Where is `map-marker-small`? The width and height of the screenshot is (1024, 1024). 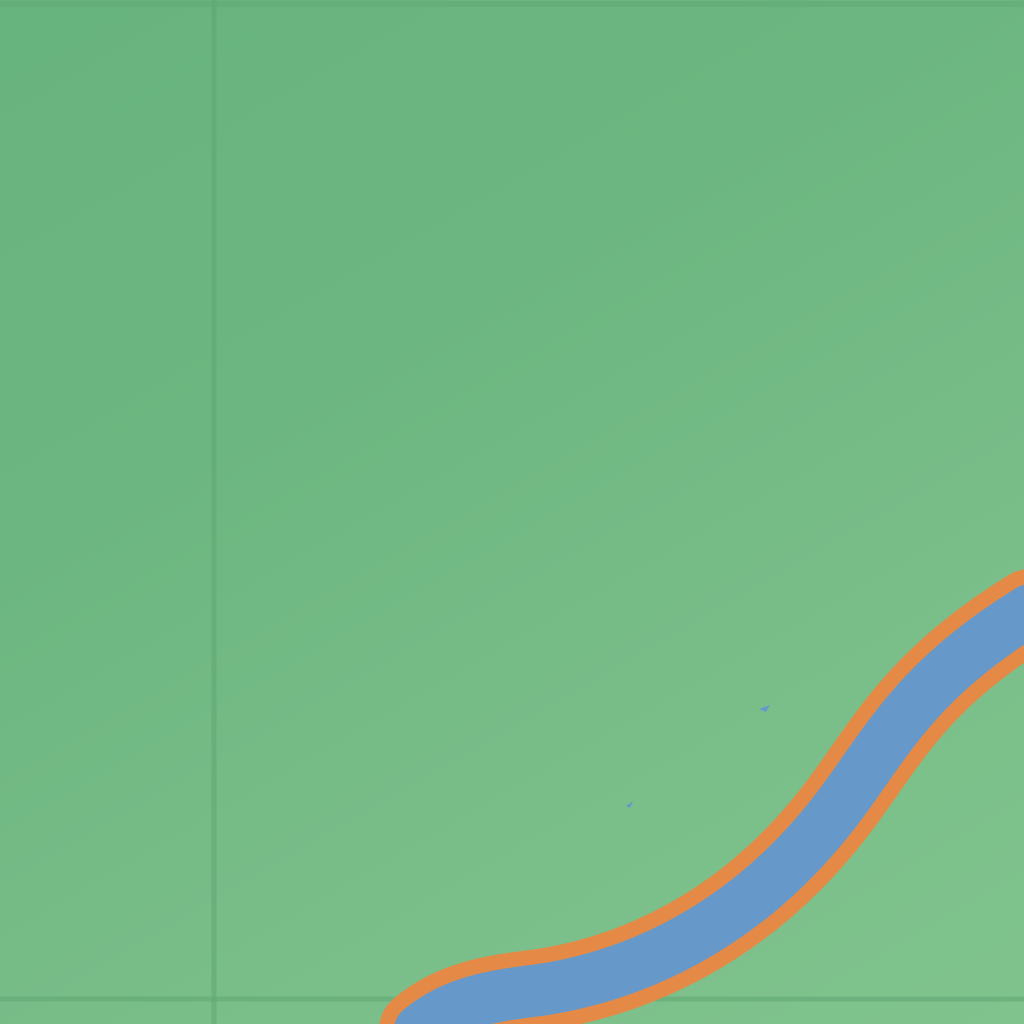 map-marker-small is located at coordinates (764, 708).